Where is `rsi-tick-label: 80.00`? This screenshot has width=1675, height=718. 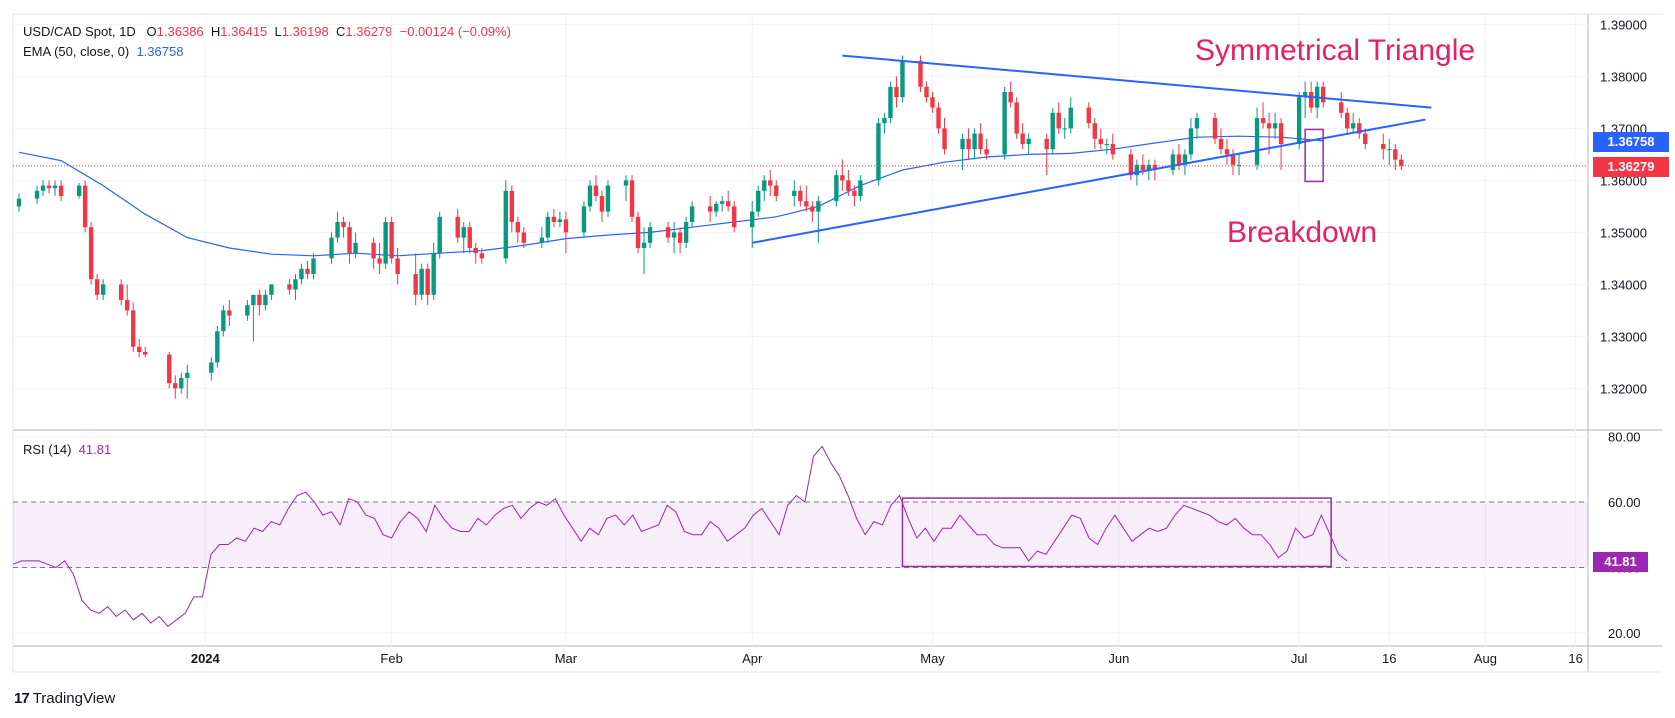 rsi-tick-label: 80.00 is located at coordinates (1624, 437).